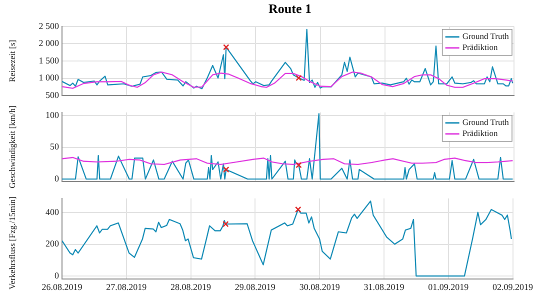 This screenshot has width=540, height=296. I want to click on y-tick-label: 500, so click(53, 95).